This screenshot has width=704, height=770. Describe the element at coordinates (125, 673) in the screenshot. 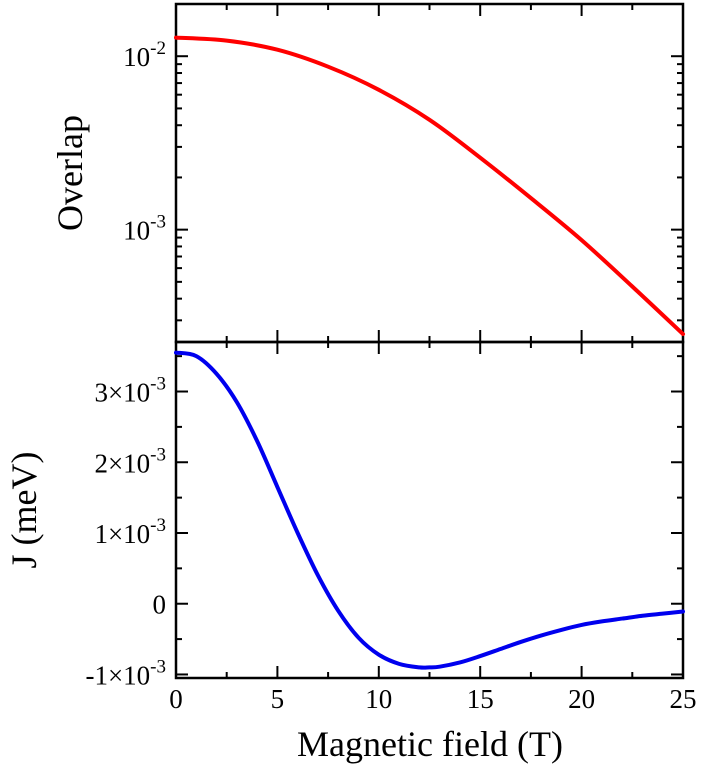

I see `y-tick-label: -1×10⁻³` at that location.